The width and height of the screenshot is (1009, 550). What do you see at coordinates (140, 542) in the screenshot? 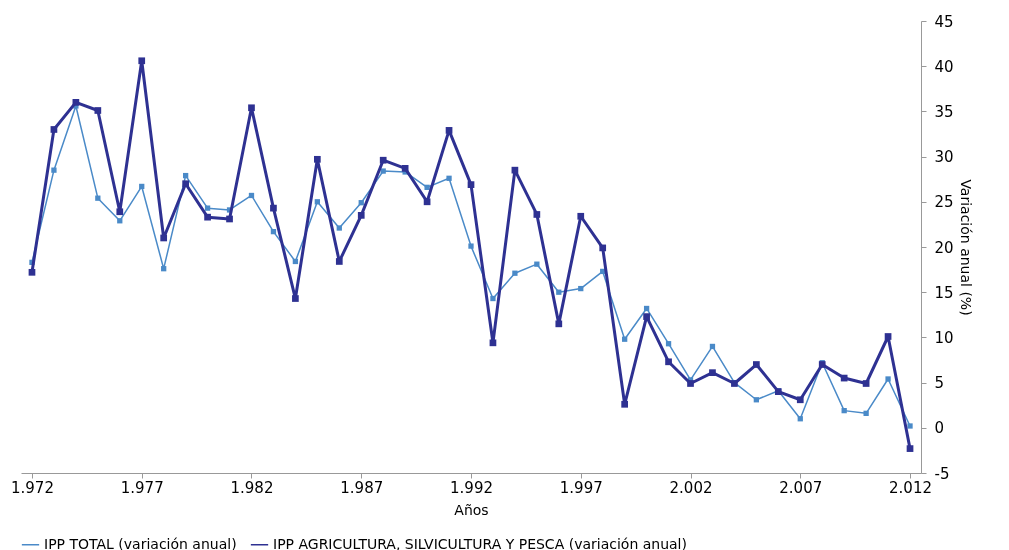
I see `legend-label: IPP TOTAL (variación anual)` at bounding box center [140, 542].